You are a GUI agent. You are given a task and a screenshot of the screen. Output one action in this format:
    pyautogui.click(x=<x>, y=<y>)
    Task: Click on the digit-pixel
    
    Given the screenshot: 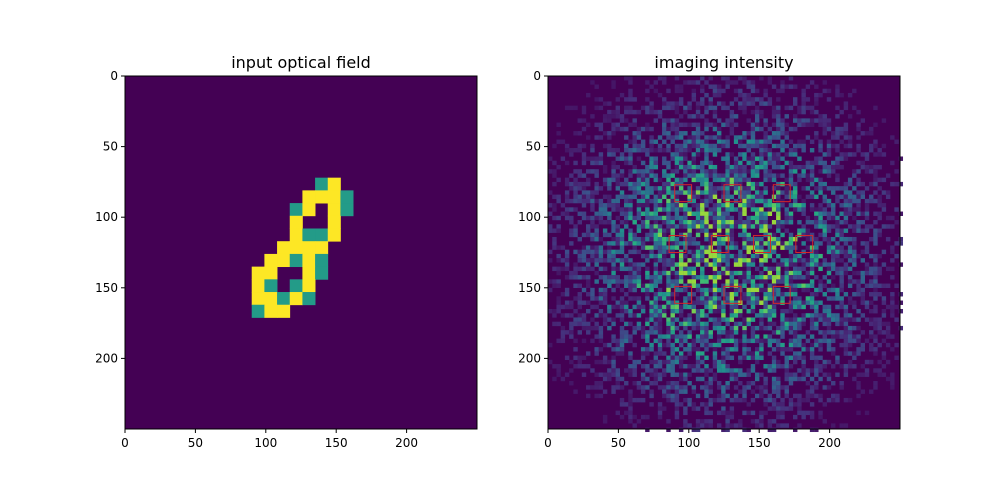 What is the action you would take?
    pyautogui.click(x=284, y=260)
    